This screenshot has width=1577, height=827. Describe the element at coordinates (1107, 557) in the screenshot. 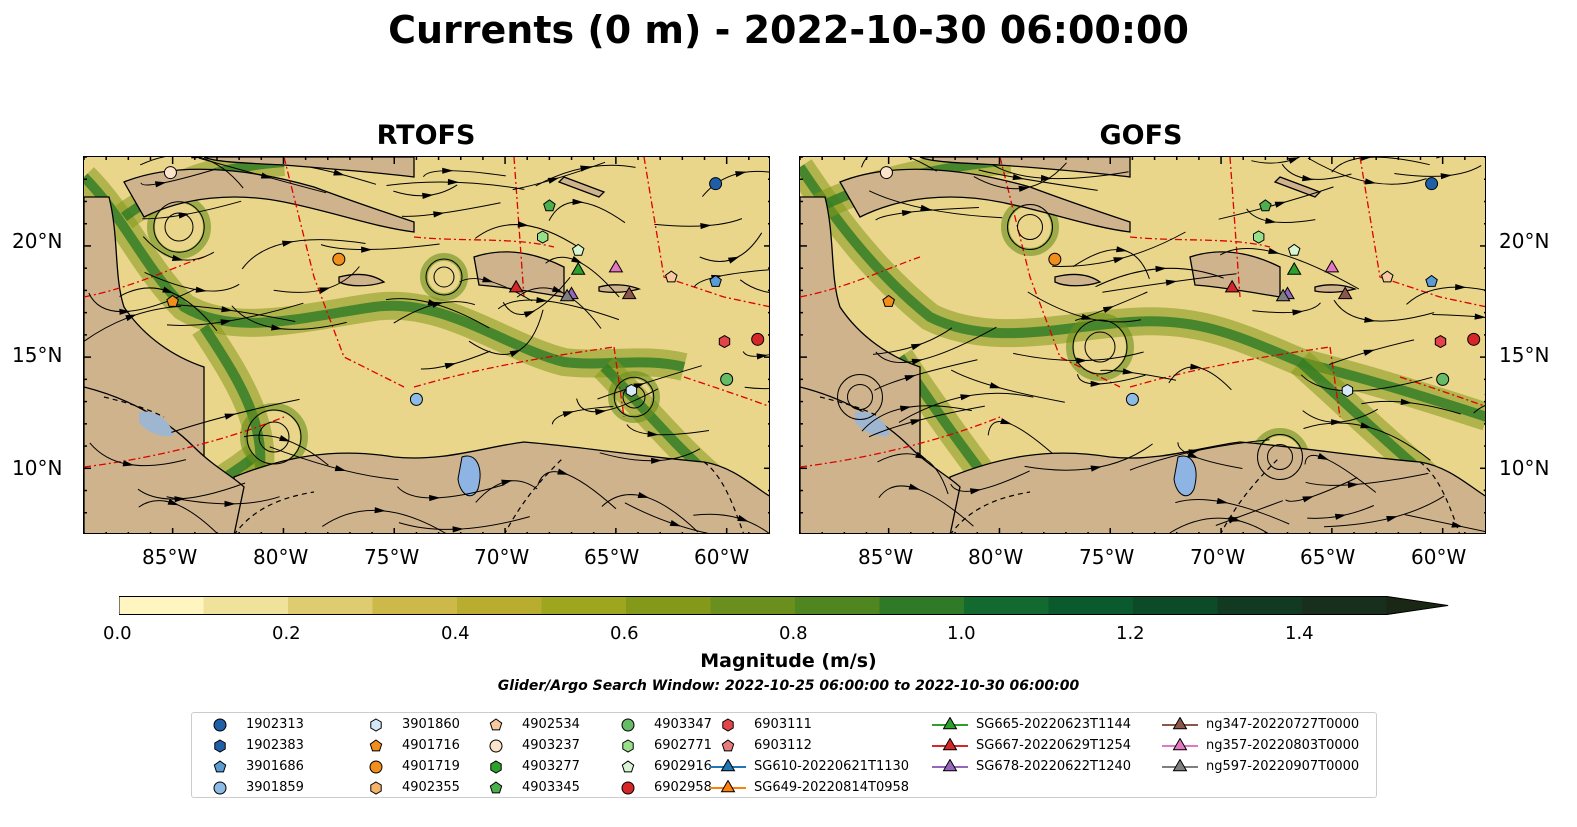

I see `x-tick-label: 75°W` at that location.